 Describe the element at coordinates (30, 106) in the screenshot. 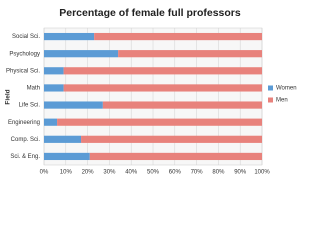

I see `y-tick-label: Life Sci.` at that location.